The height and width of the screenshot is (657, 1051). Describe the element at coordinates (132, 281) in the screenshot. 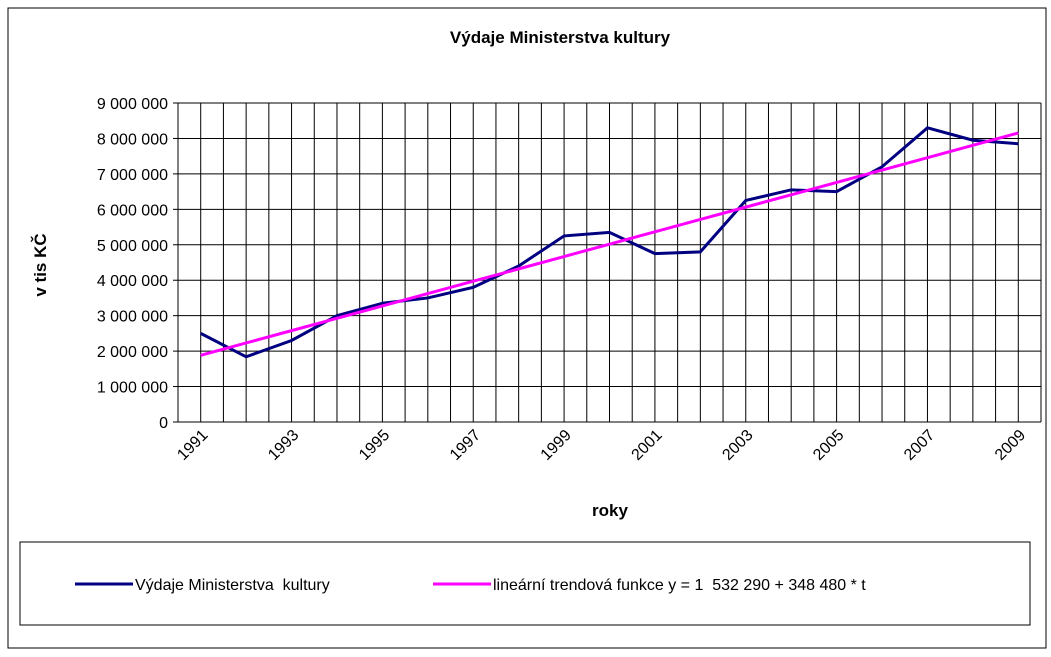

I see `y-tick-label: 4 000 000` at that location.